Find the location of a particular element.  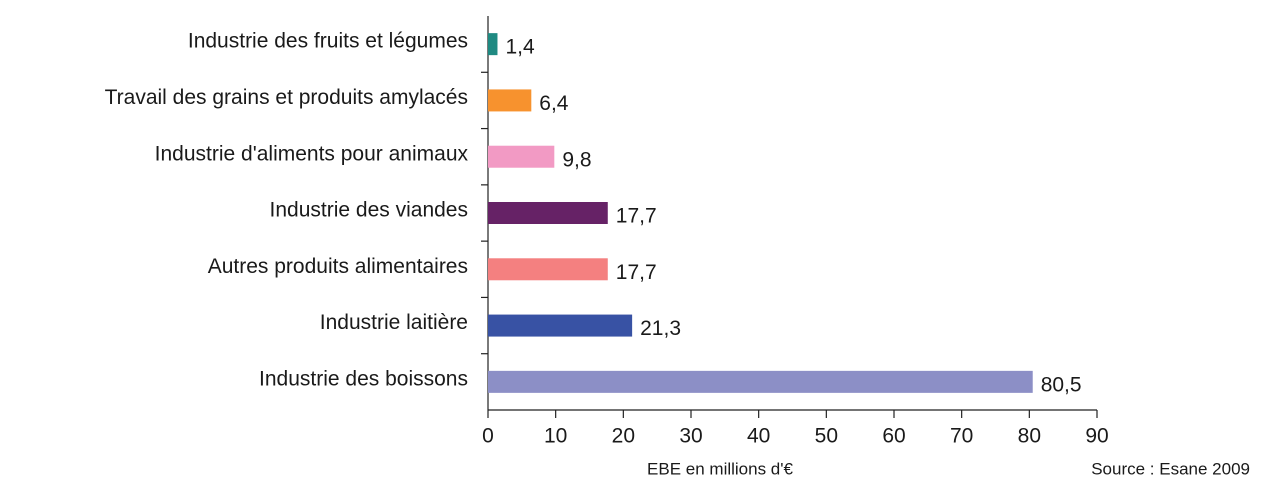

x-tick-label: 30 is located at coordinates (690, 436).